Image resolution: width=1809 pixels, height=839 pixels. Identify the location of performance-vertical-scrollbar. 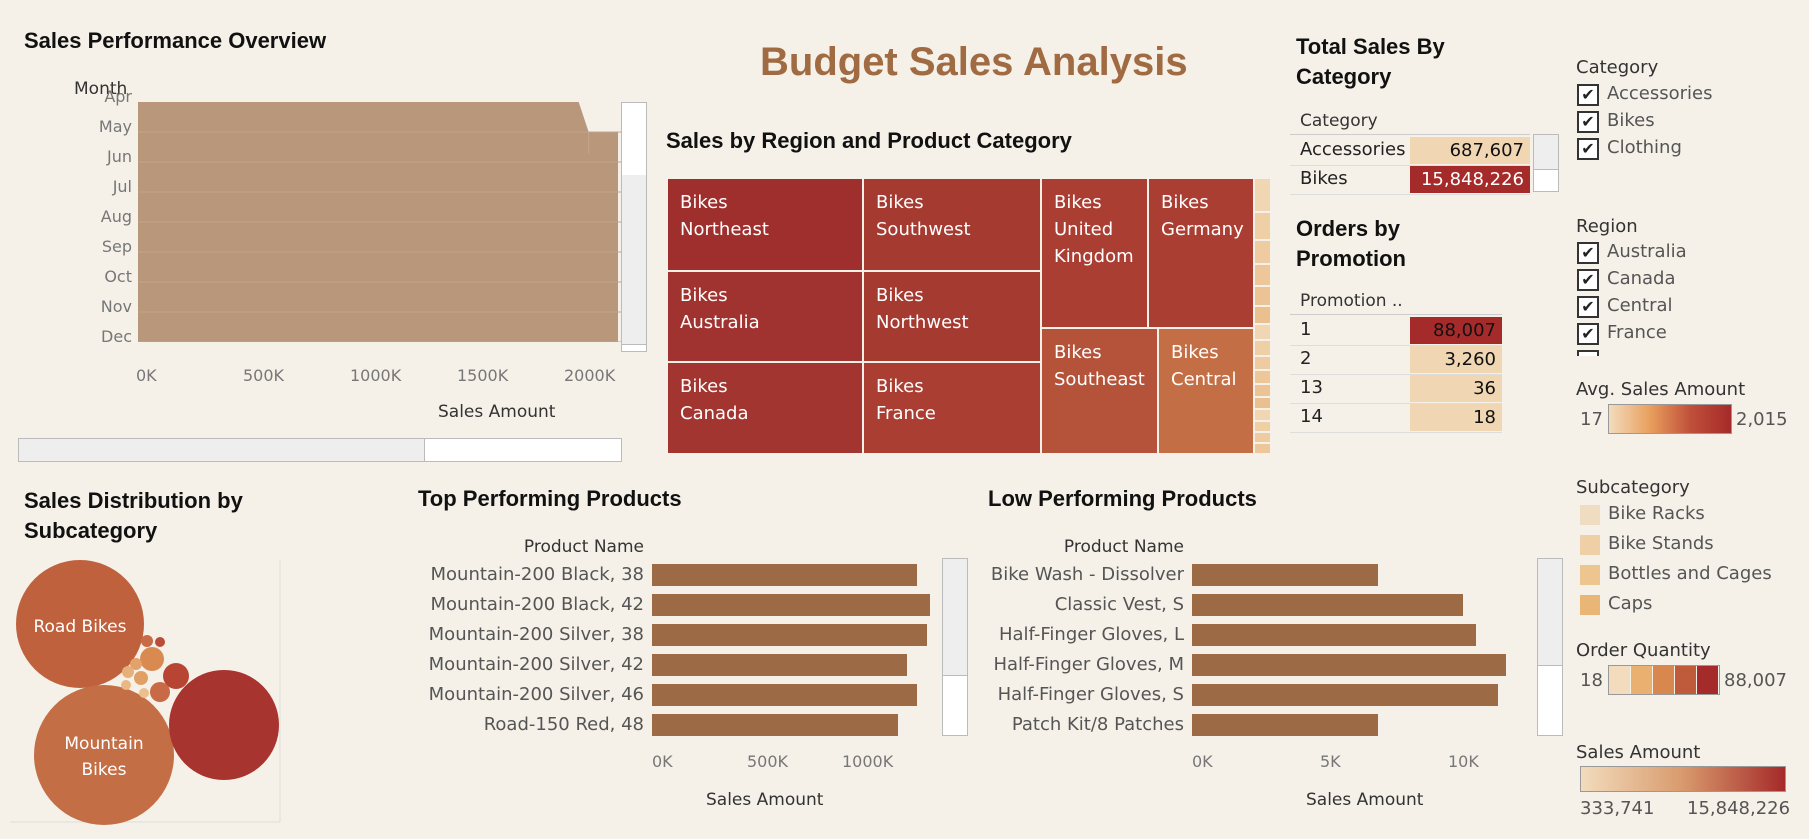
(634, 227).